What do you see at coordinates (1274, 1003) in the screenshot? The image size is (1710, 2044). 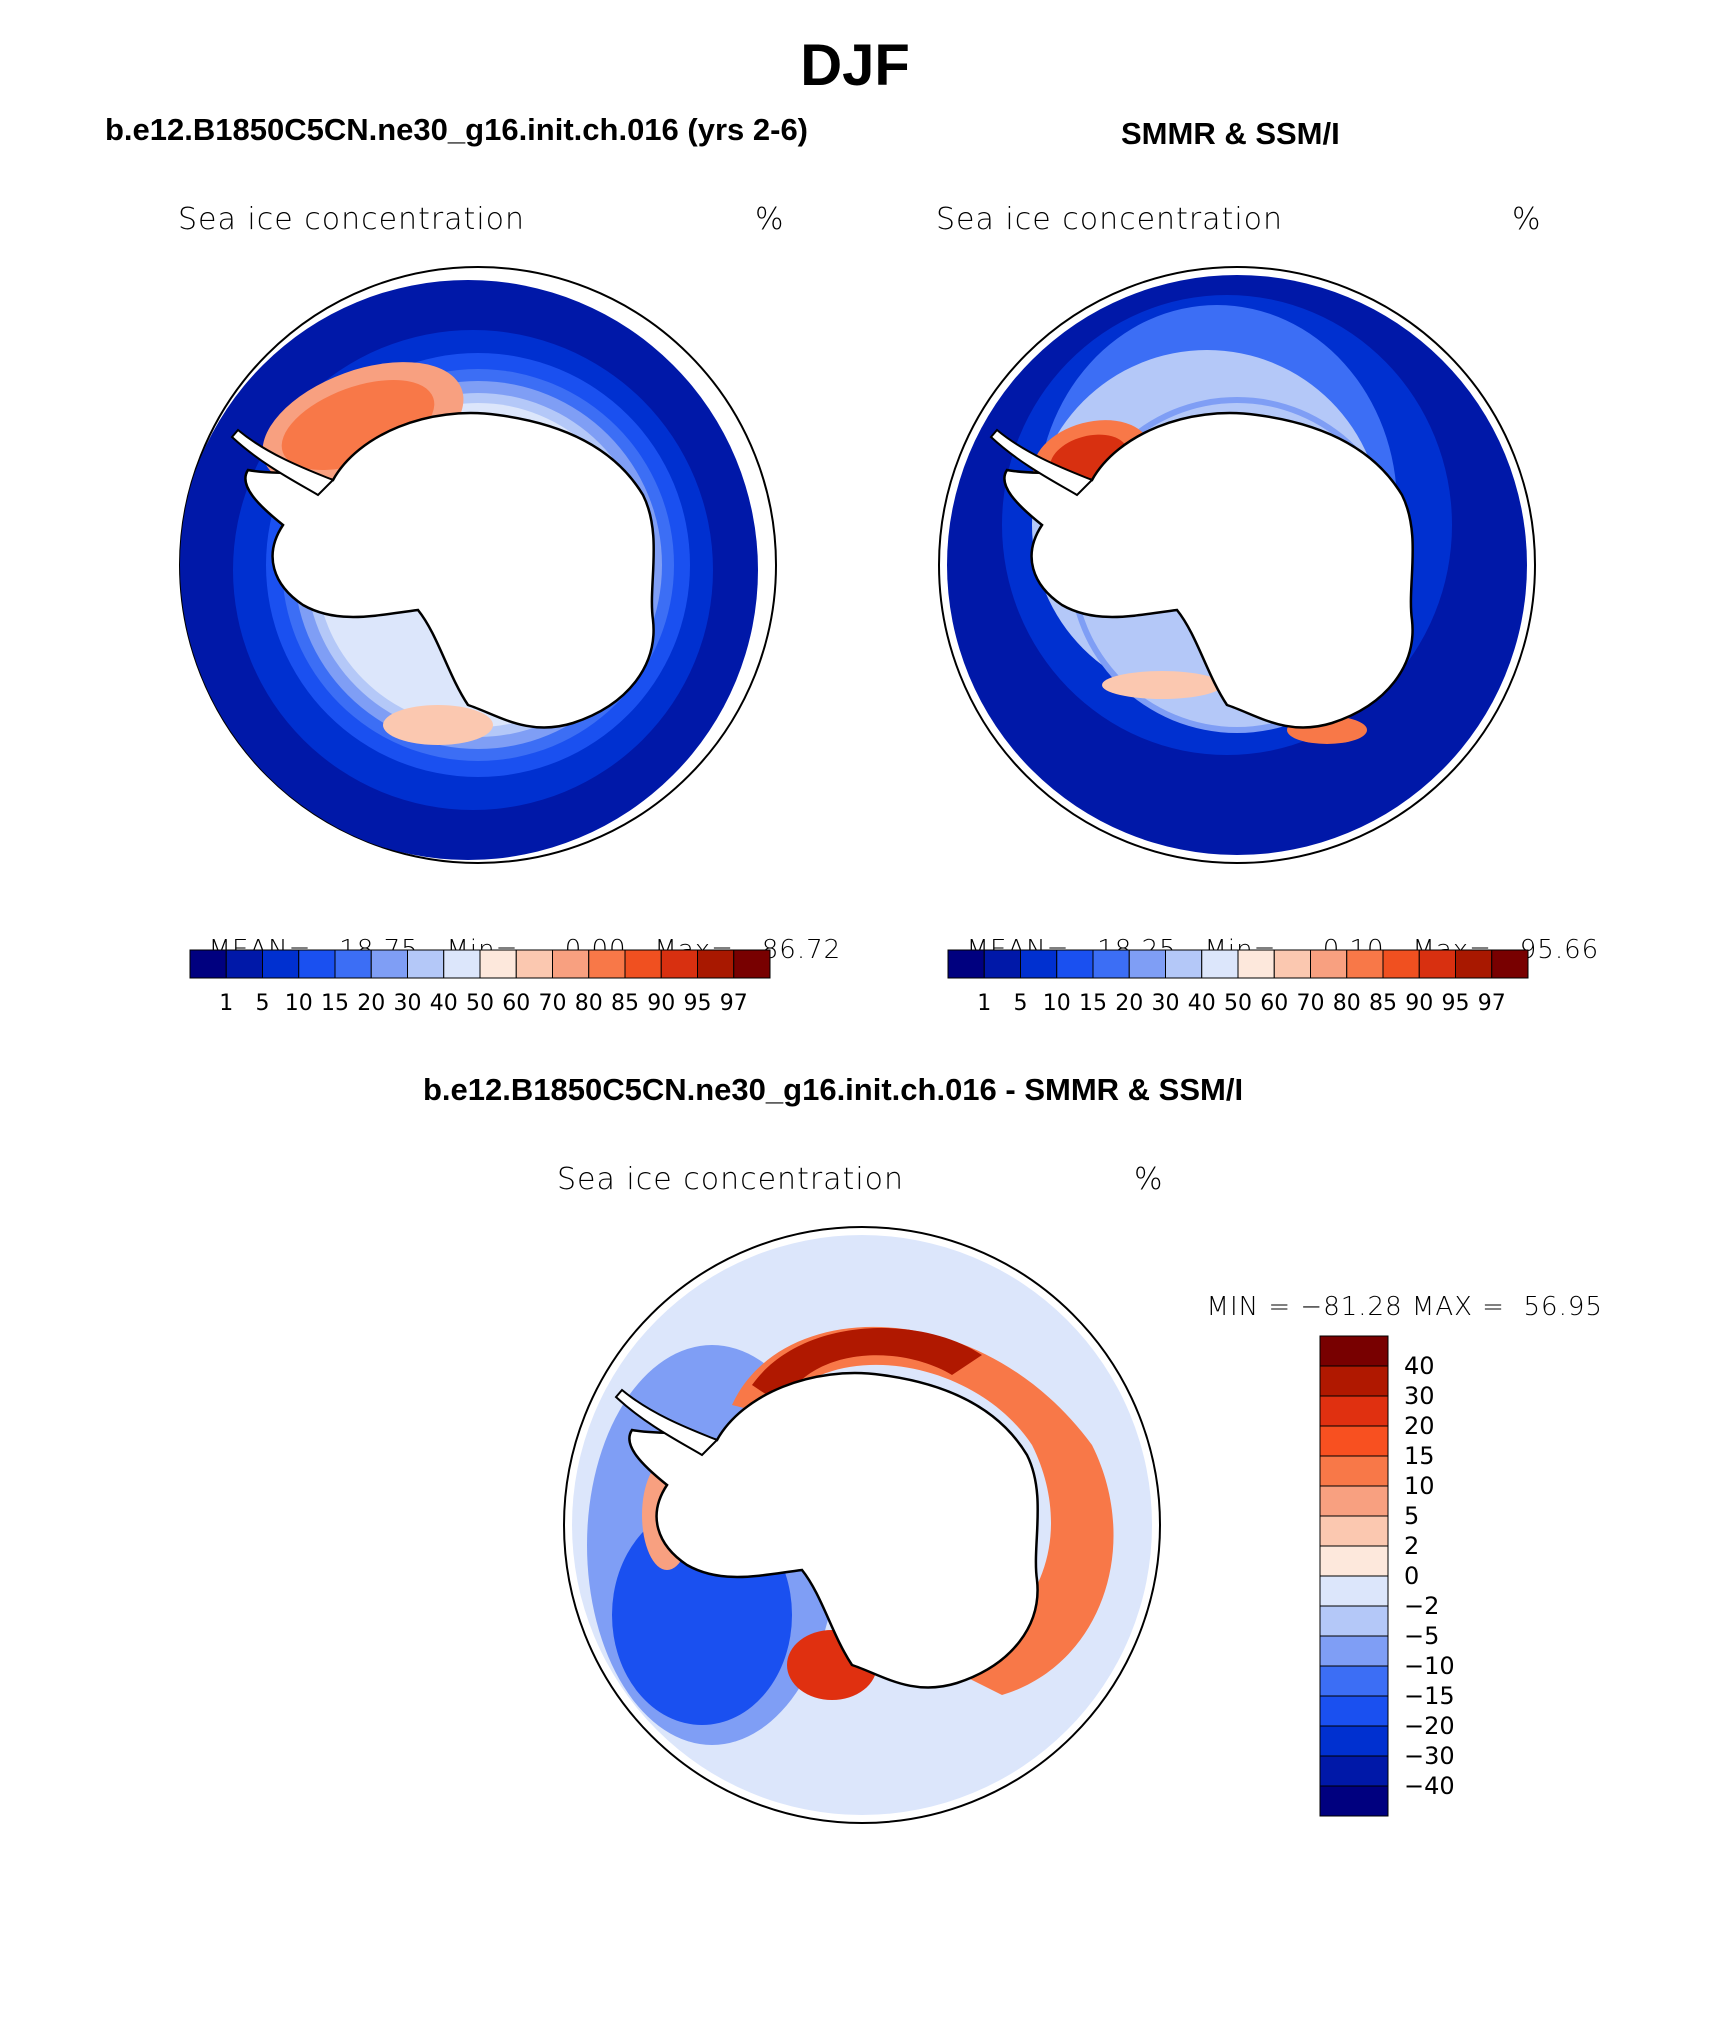 I see `obs-colorbar-tick-label: 60` at bounding box center [1274, 1003].